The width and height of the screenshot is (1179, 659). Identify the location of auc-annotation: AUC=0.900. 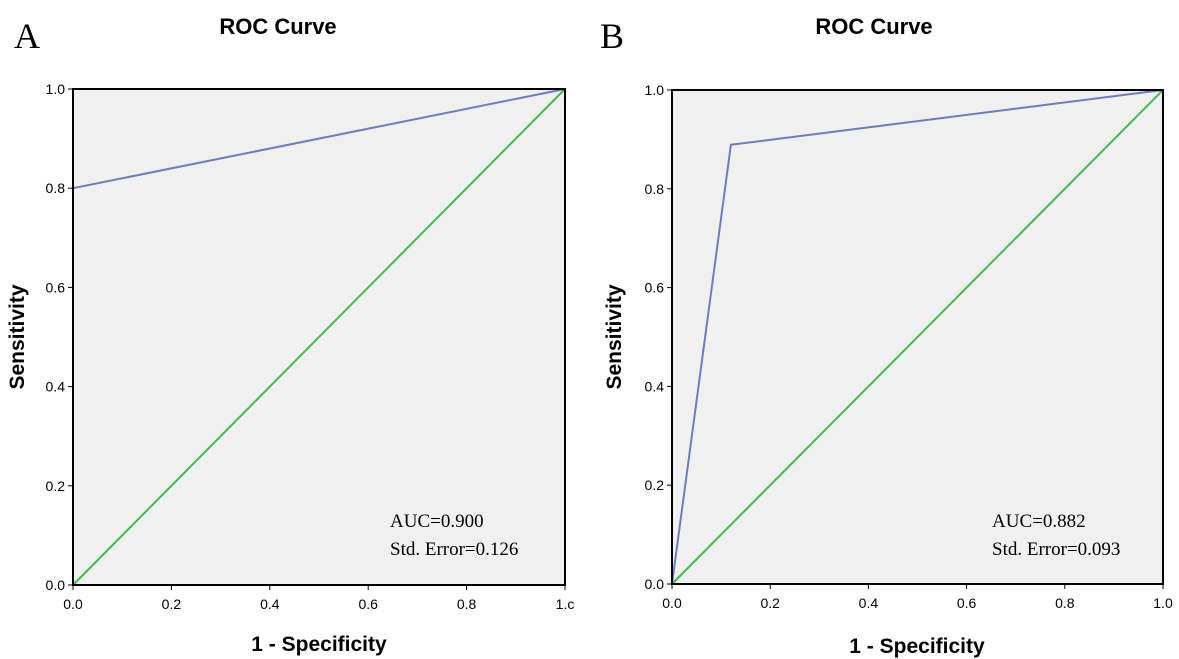
(437, 521).